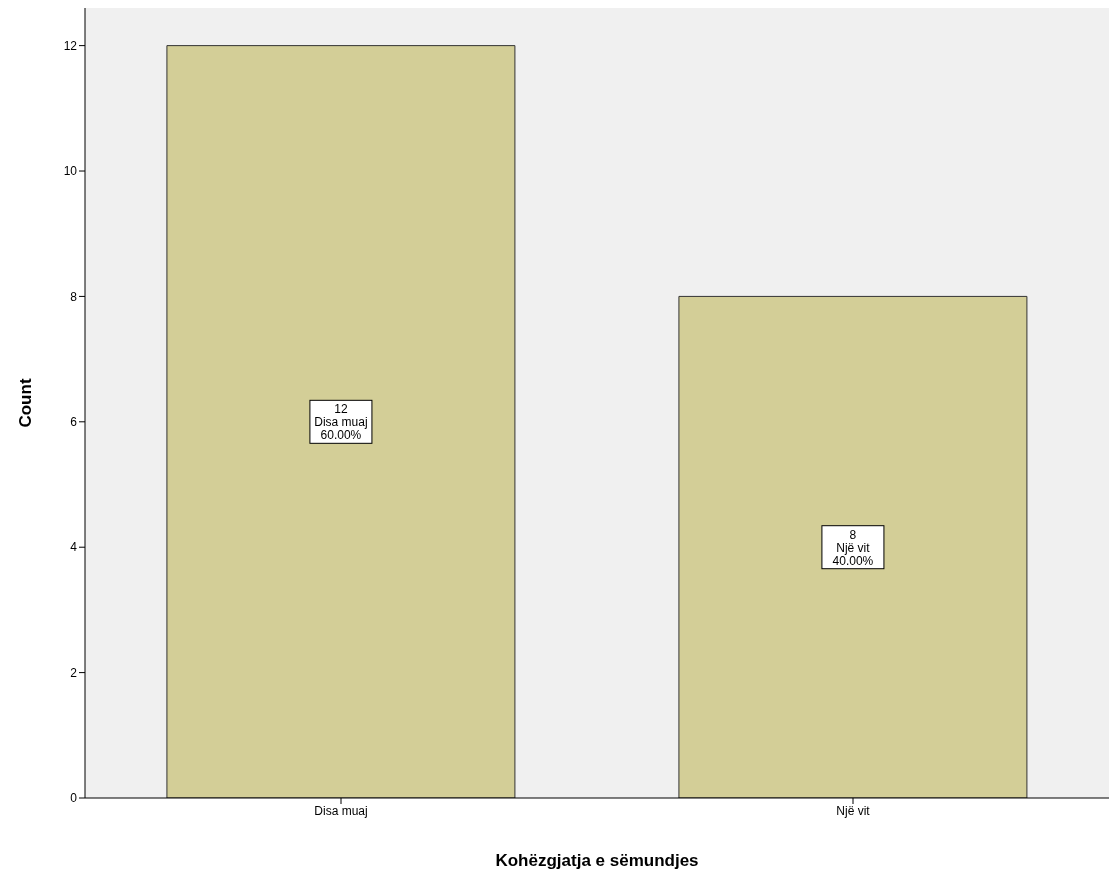  What do you see at coordinates (853, 547) in the screenshot?
I see `data-label: 8 Një vit 40.00%` at bounding box center [853, 547].